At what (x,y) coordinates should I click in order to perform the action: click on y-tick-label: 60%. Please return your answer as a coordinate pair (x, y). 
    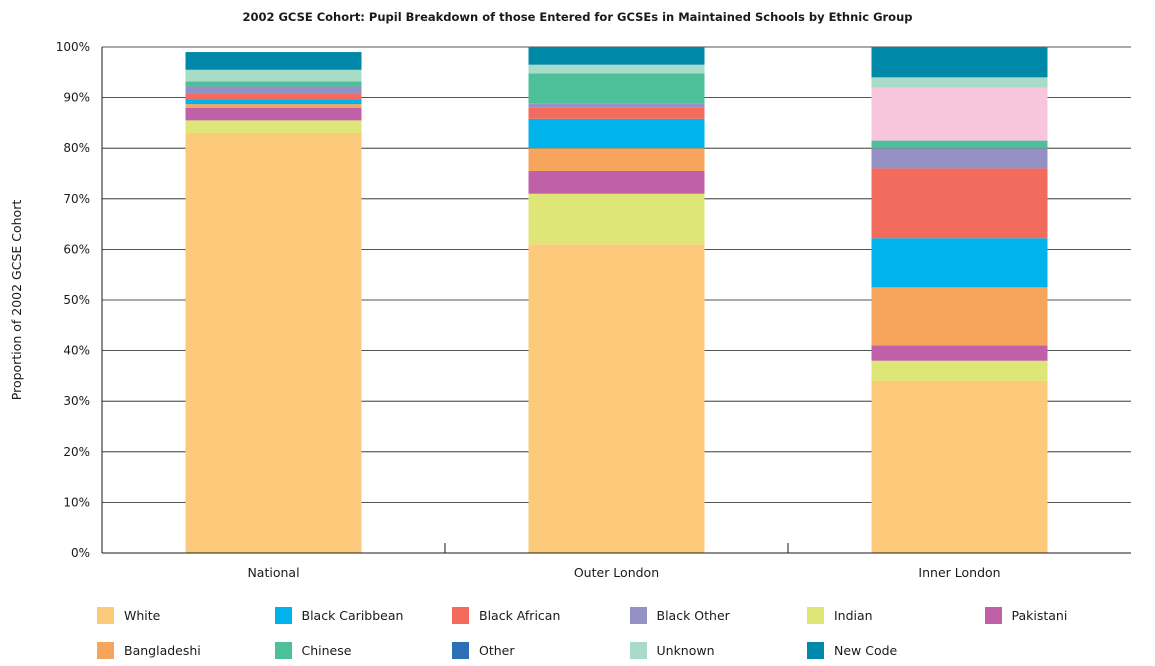
    Looking at the image, I should click on (76, 249).